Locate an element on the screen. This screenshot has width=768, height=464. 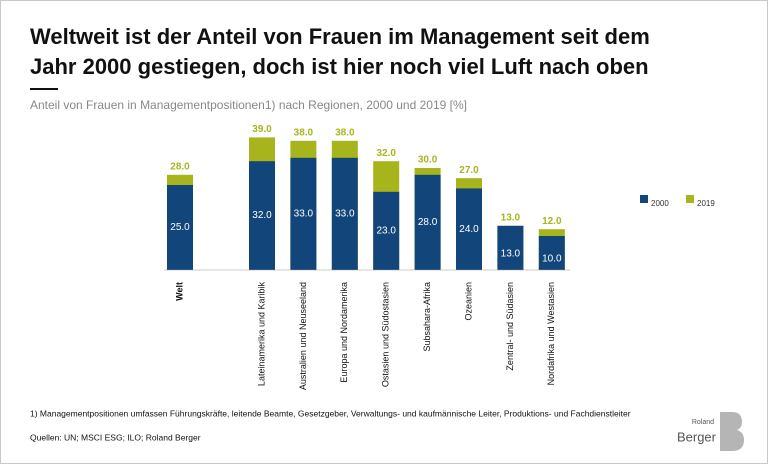
x-tick-label: Nordafrika und Westasien is located at coordinates (551, 333).